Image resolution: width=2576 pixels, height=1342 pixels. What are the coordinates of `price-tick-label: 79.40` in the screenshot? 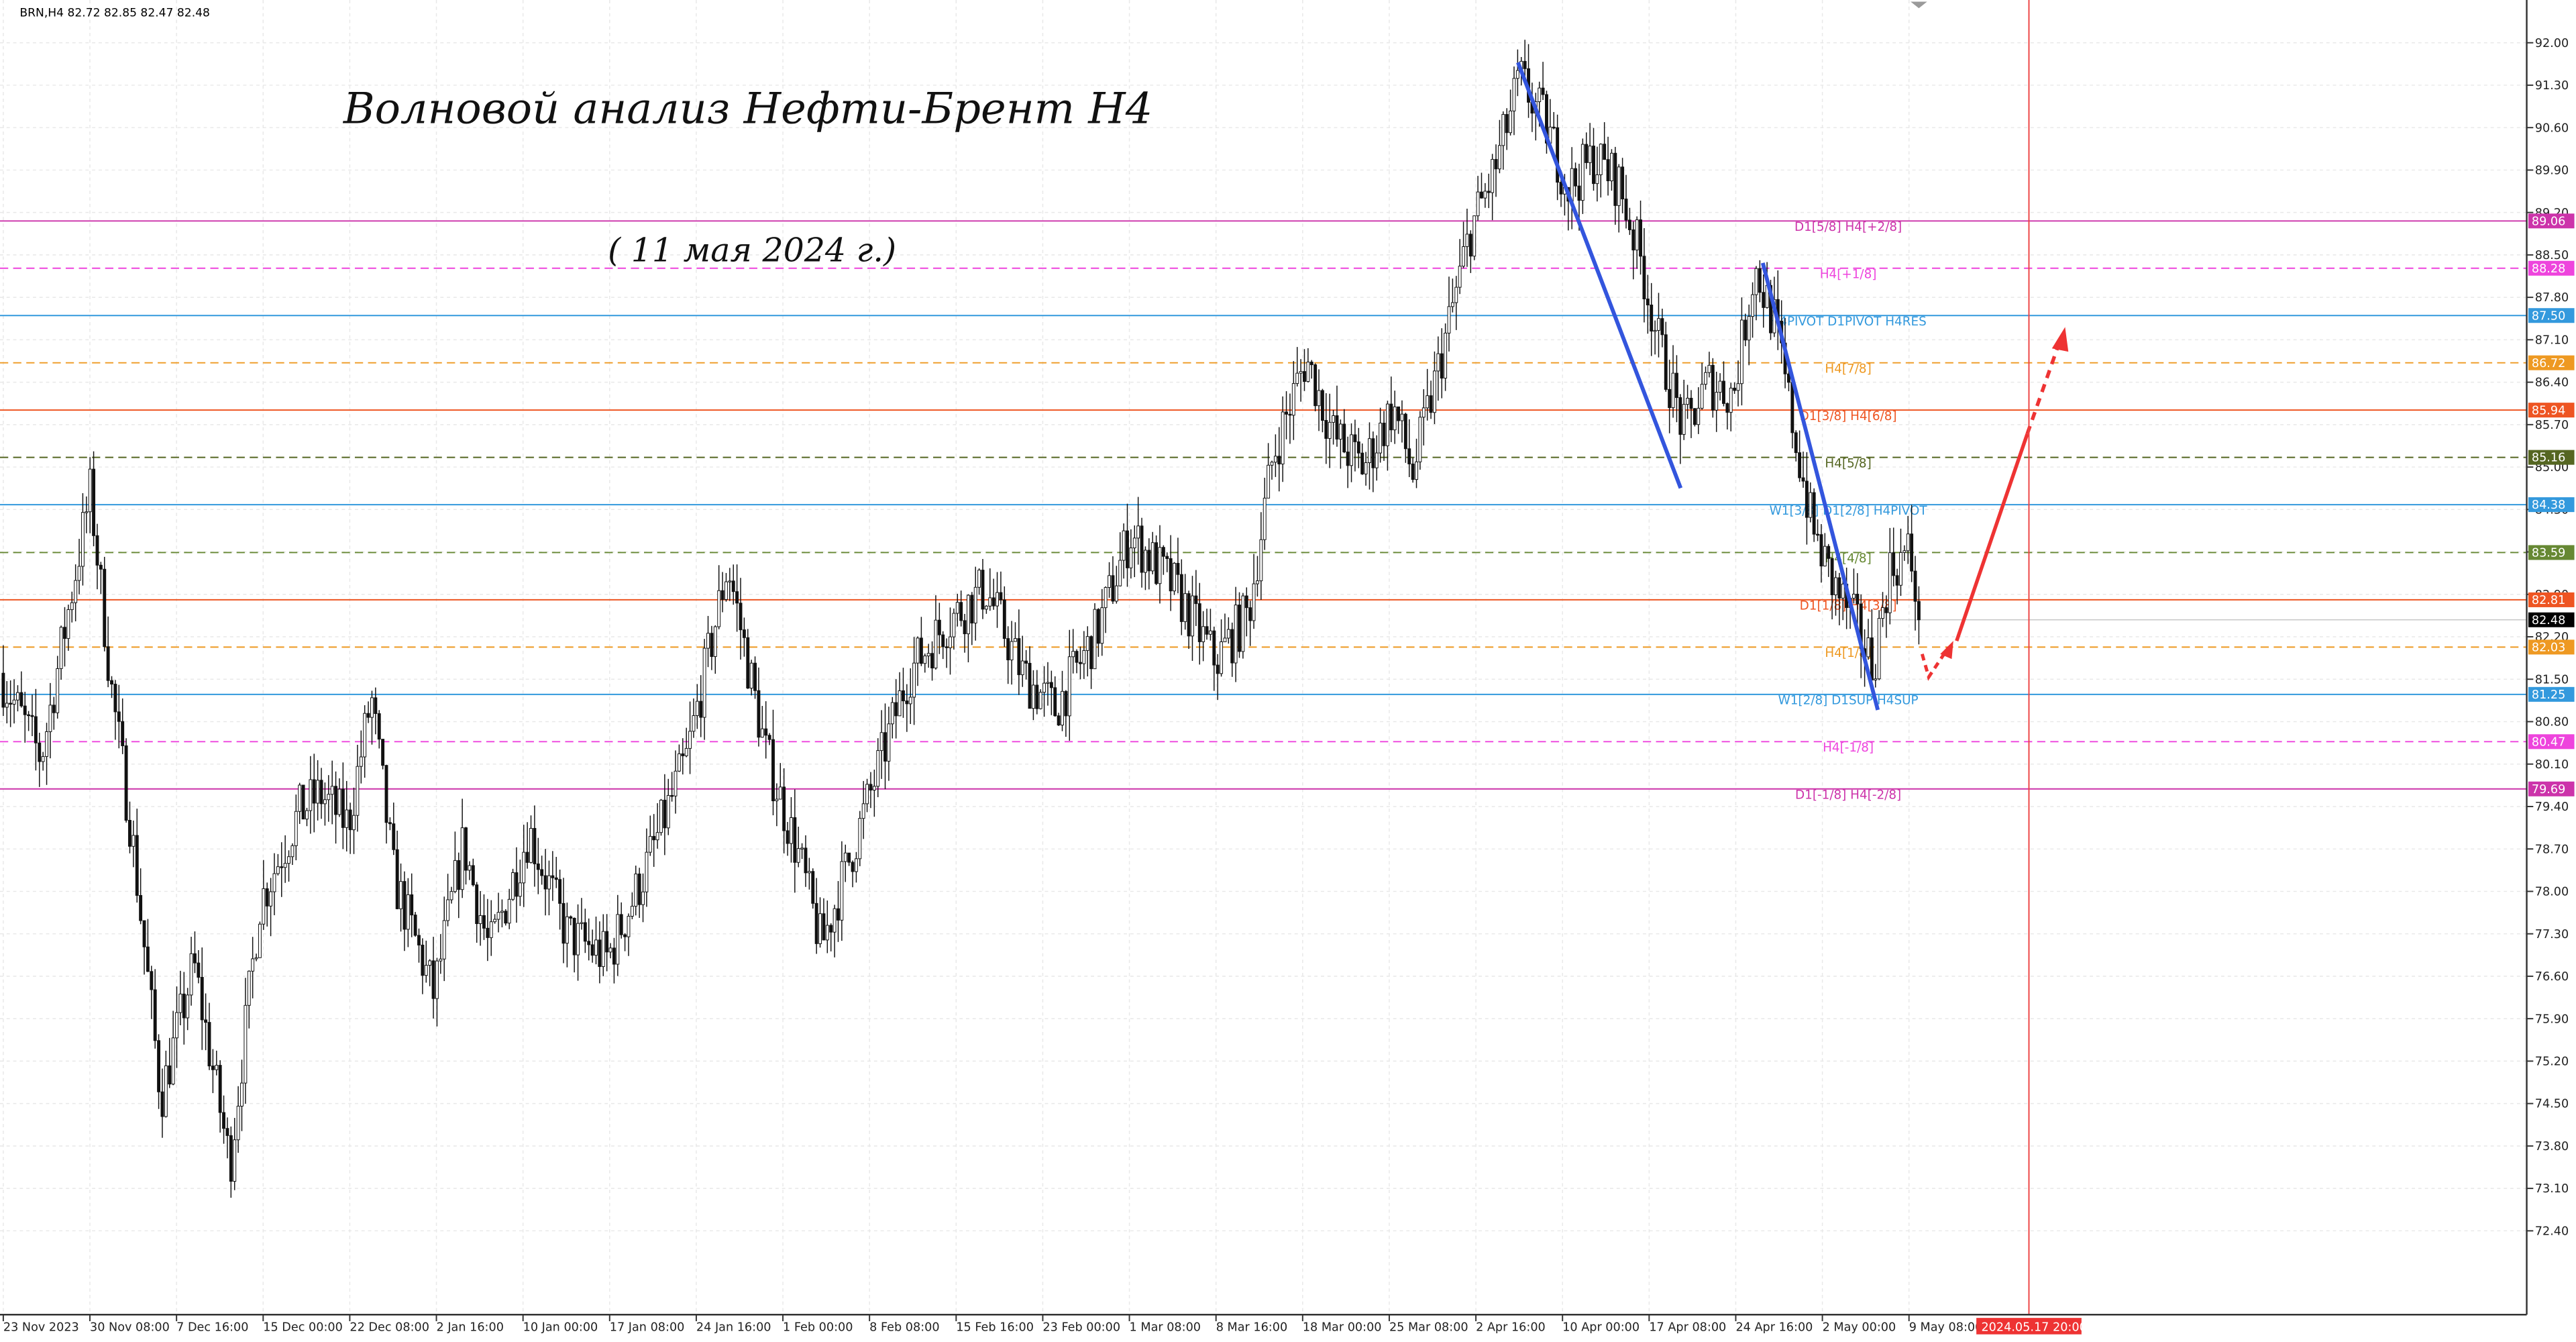 It's located at (2552, 808).